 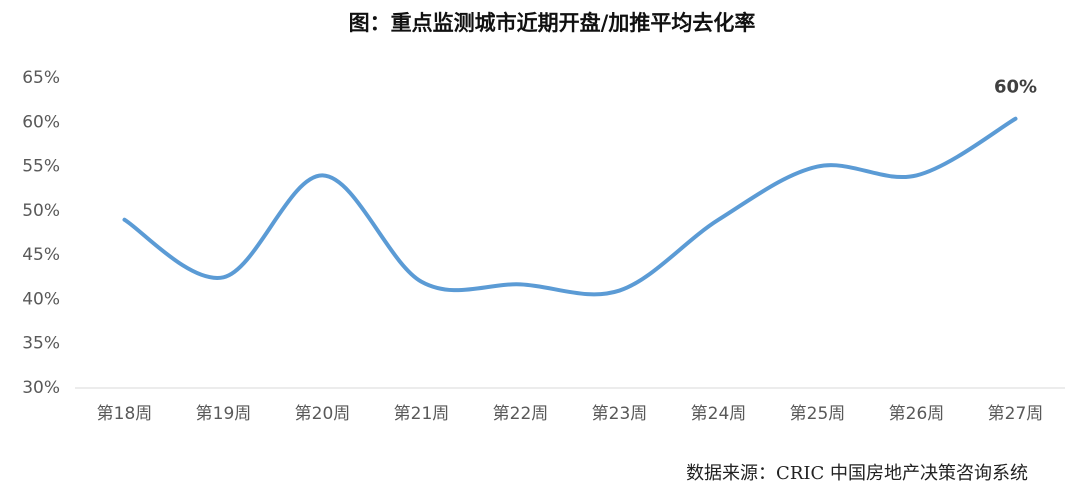 What do you see at coordinates (818, 414) in the screenshot?
I see `x-tick-label: 第25周` at bounding box center [818, 414].